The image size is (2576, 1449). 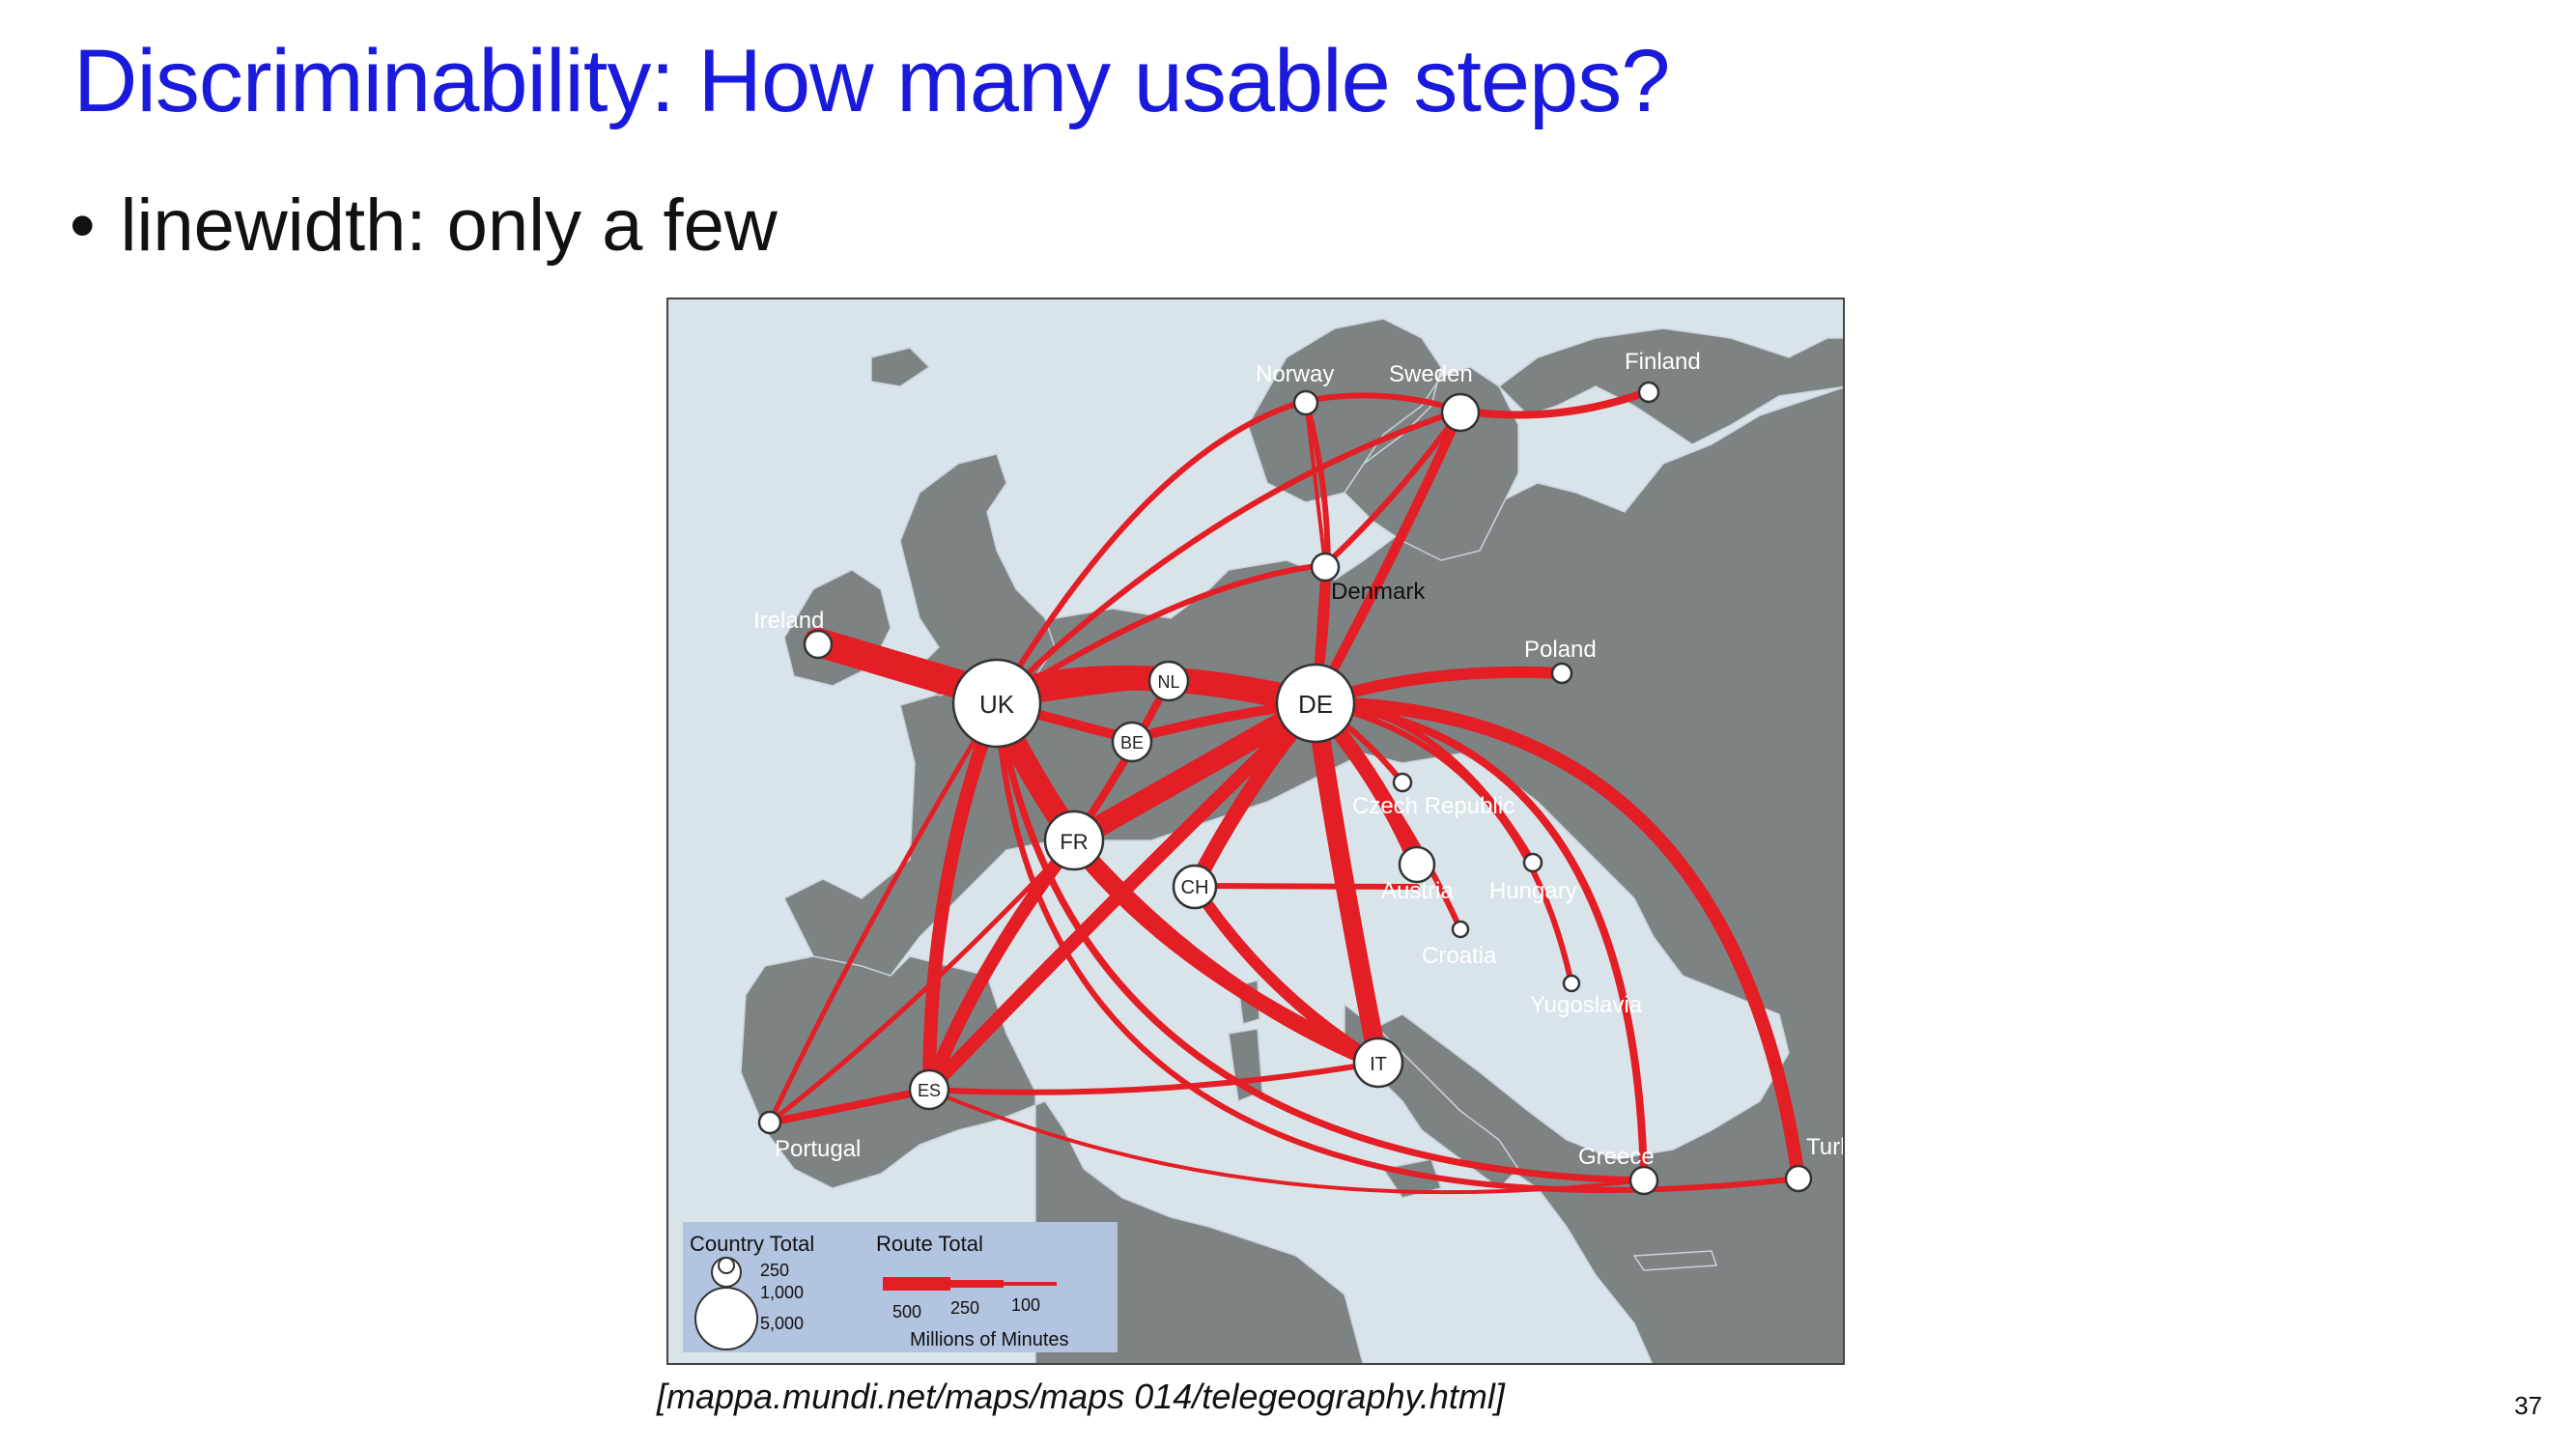 What do you see at coordinates (782, 1292) in the screenshot?
I see `legend-country-value-2: 1,000` at bounding box center [782, 1292].